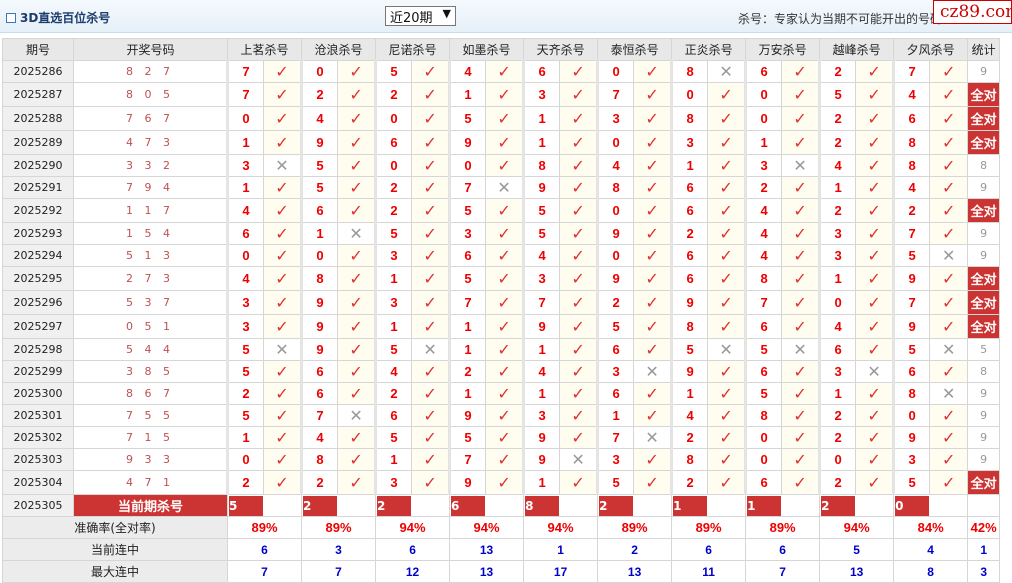  I want to click on stat-cell: 9, so click(984, 437).